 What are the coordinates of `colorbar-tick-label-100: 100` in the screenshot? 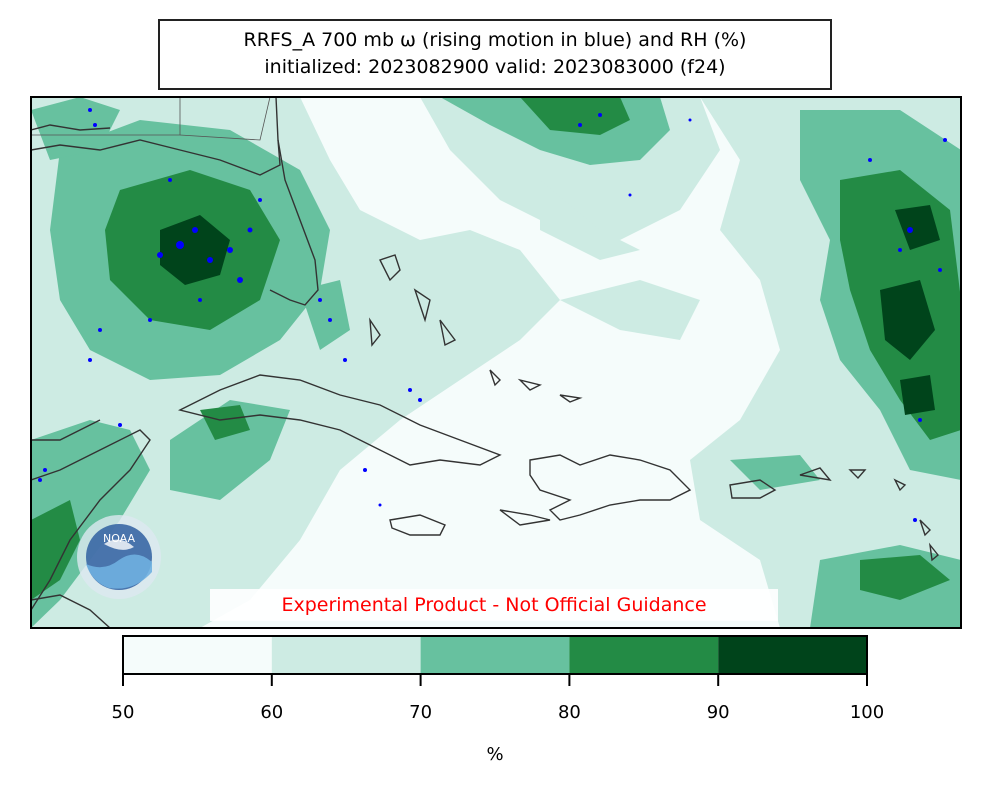 It's located at (867, 712).